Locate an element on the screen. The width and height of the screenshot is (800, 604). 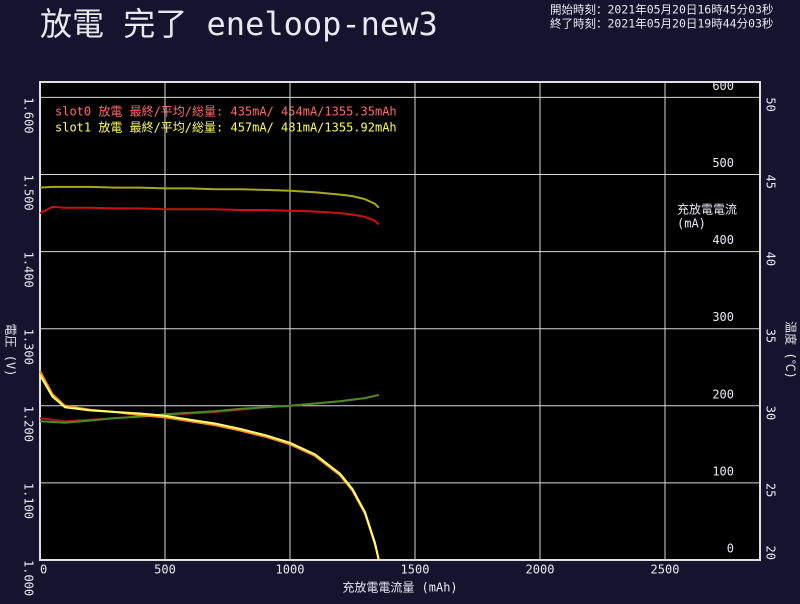
y2-tick-label: 0 is located at coordinates (730, 549).